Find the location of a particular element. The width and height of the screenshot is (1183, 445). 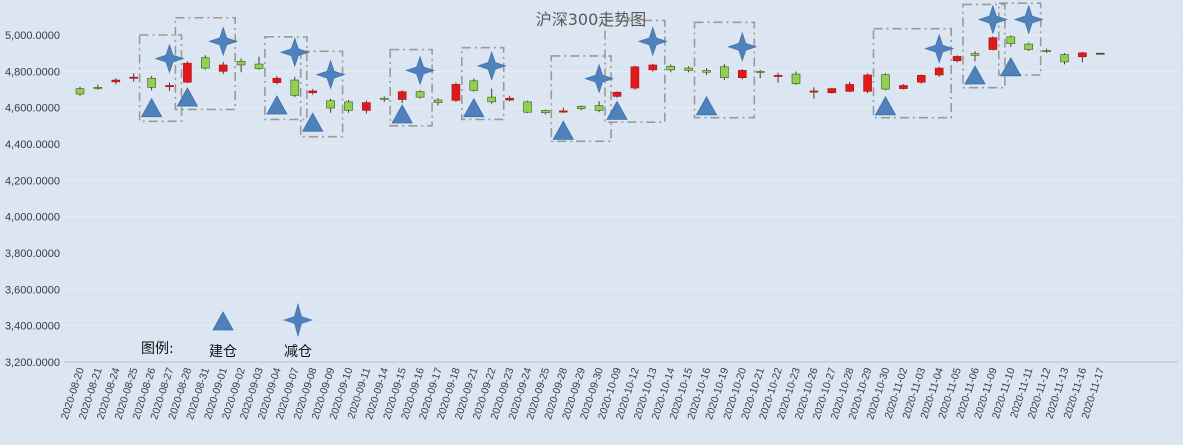

legend-triangle-icon is located at coordinates (223, 321).